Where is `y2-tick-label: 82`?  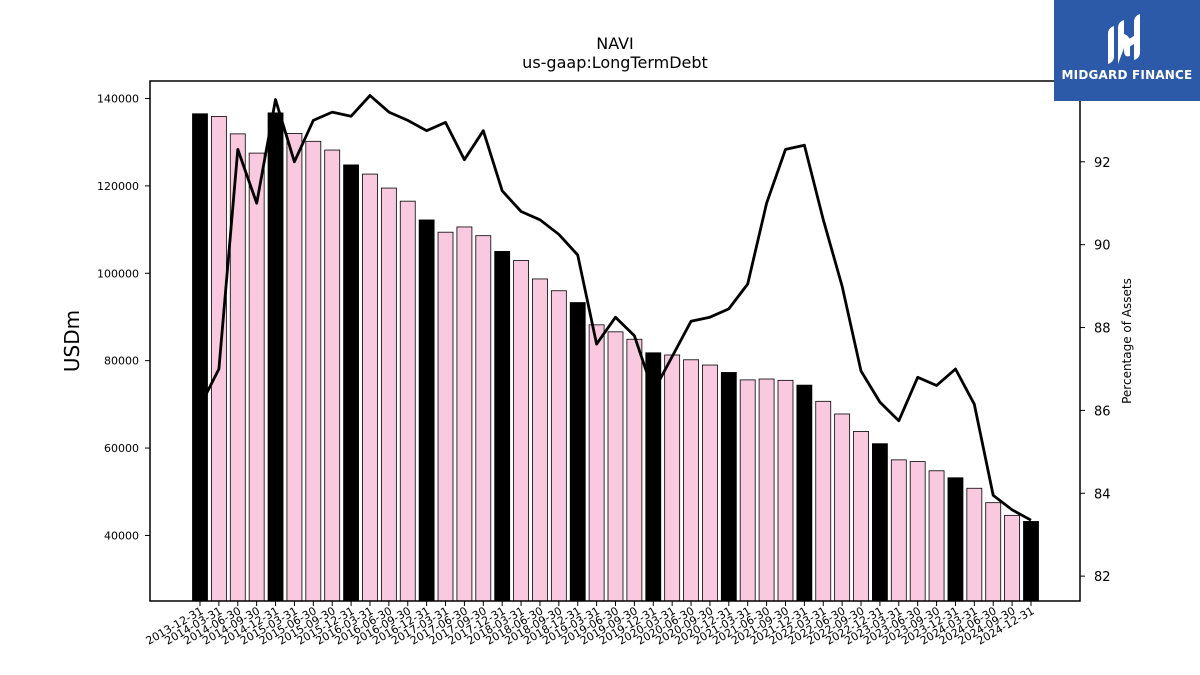
y2-tick-label: 82 is located at coordinates (1102, 577).